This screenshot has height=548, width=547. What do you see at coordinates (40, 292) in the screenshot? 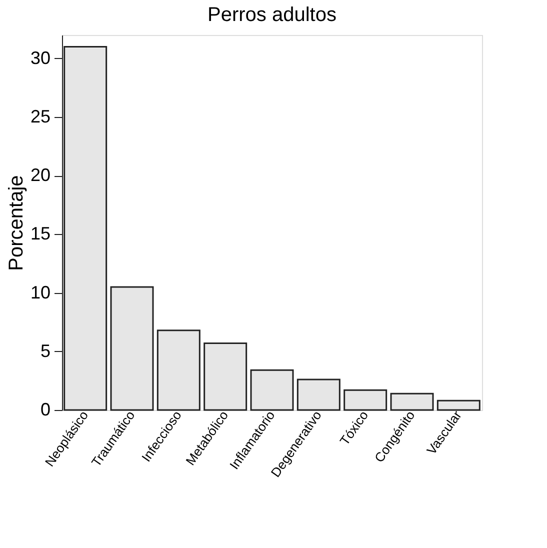
I see `y-tick-label: 10` at bounding box center [40, 292].